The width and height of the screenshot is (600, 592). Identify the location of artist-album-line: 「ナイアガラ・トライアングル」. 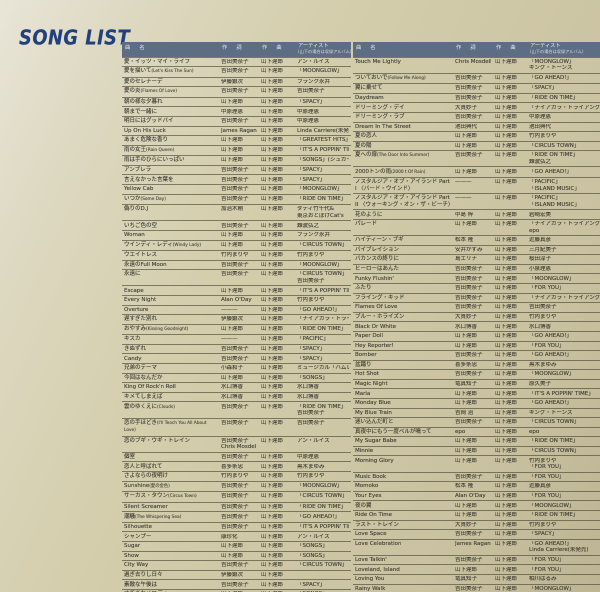
(564, 224).